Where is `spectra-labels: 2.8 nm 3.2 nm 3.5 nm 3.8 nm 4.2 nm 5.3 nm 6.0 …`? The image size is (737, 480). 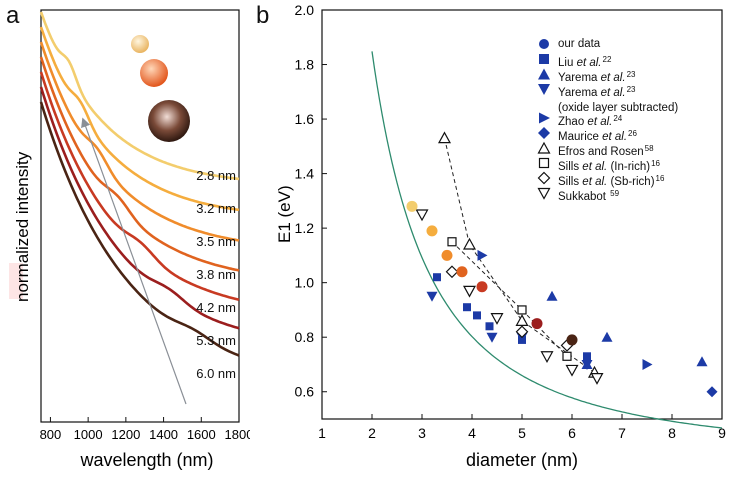
spectra-labels: 2.8 nm 3.2 nm 3.5 nm 3.8 nm 4.2 nm 5.3 nm 6.0 … is located at coordinates (216, 274).